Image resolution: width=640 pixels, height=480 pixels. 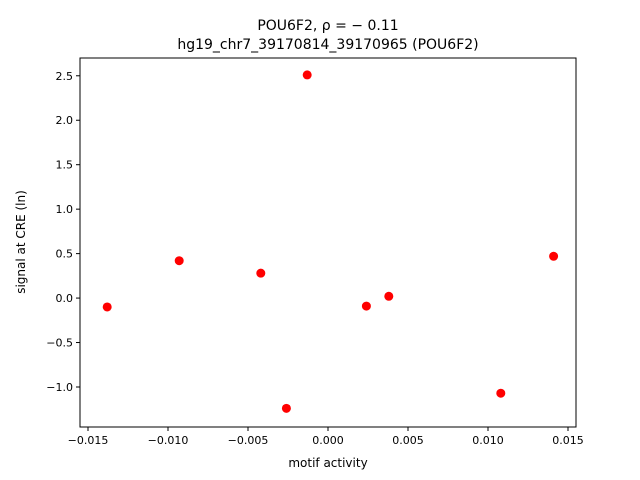 I want to click on y-axis-label: signal at CRE (ln), so click(x=21, y=242).